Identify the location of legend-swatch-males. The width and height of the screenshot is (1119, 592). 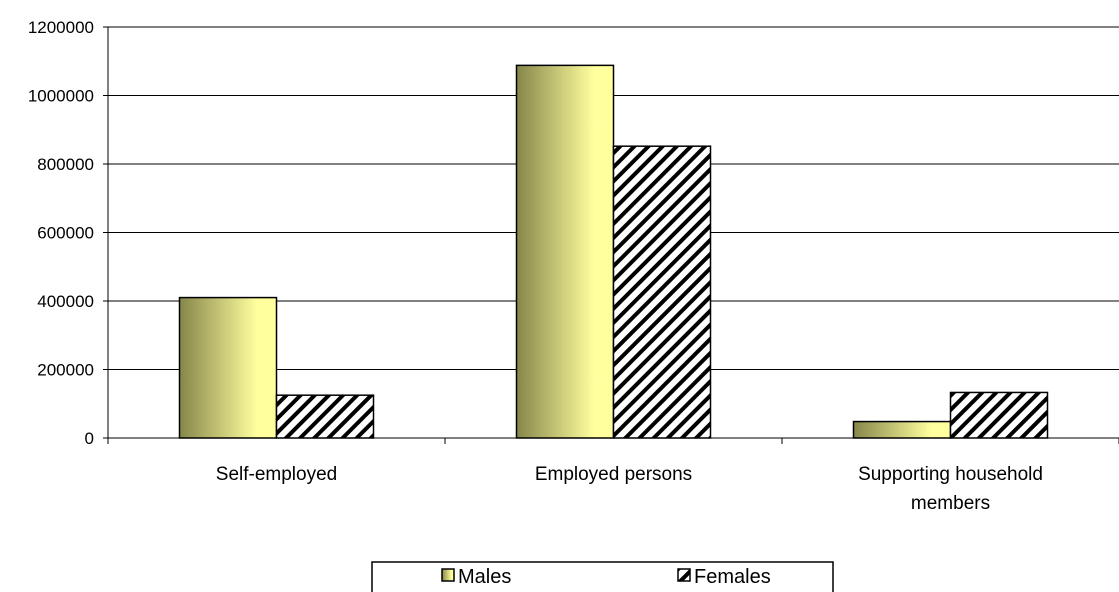
(448, 575).